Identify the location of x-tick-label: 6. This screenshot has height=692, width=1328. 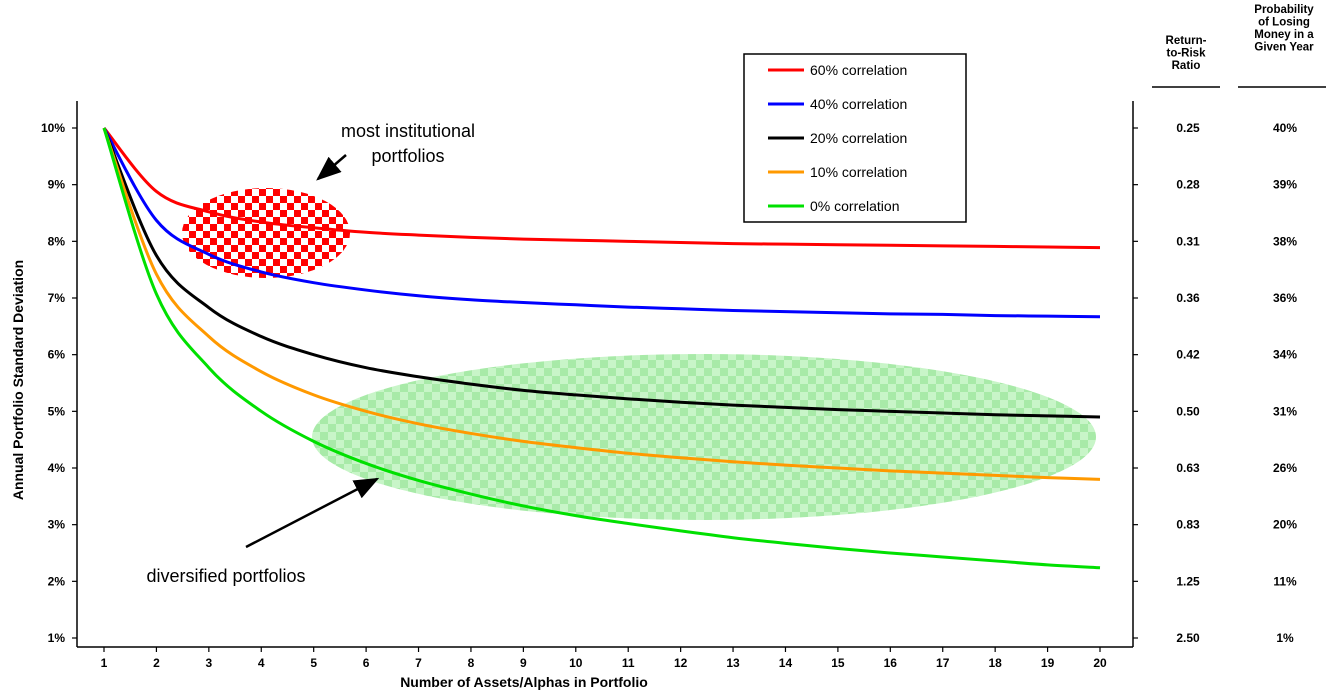
(366, 663).